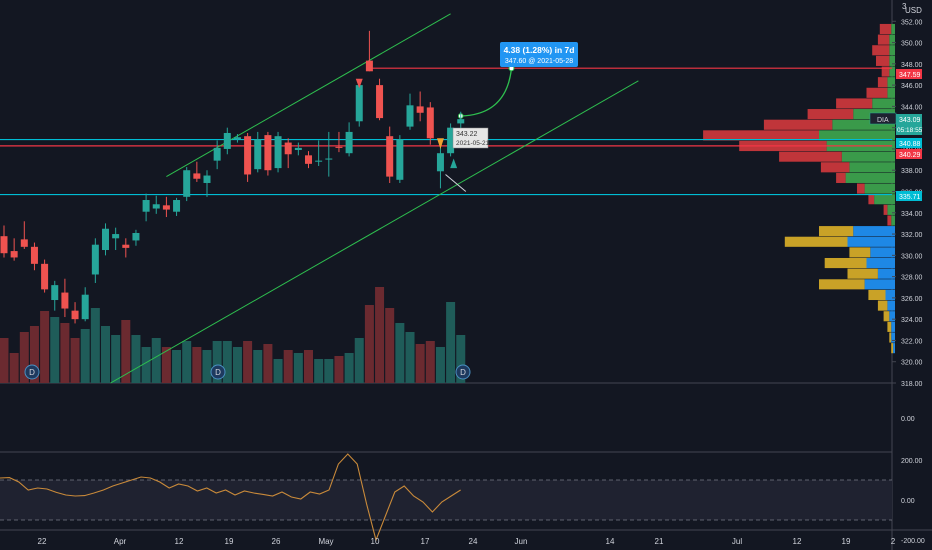 The height and width of the screenshot is (550, 932). Describe the element at coordinates (659, 541) in the screenshot. I see `time-tick-label: 21` at that location.